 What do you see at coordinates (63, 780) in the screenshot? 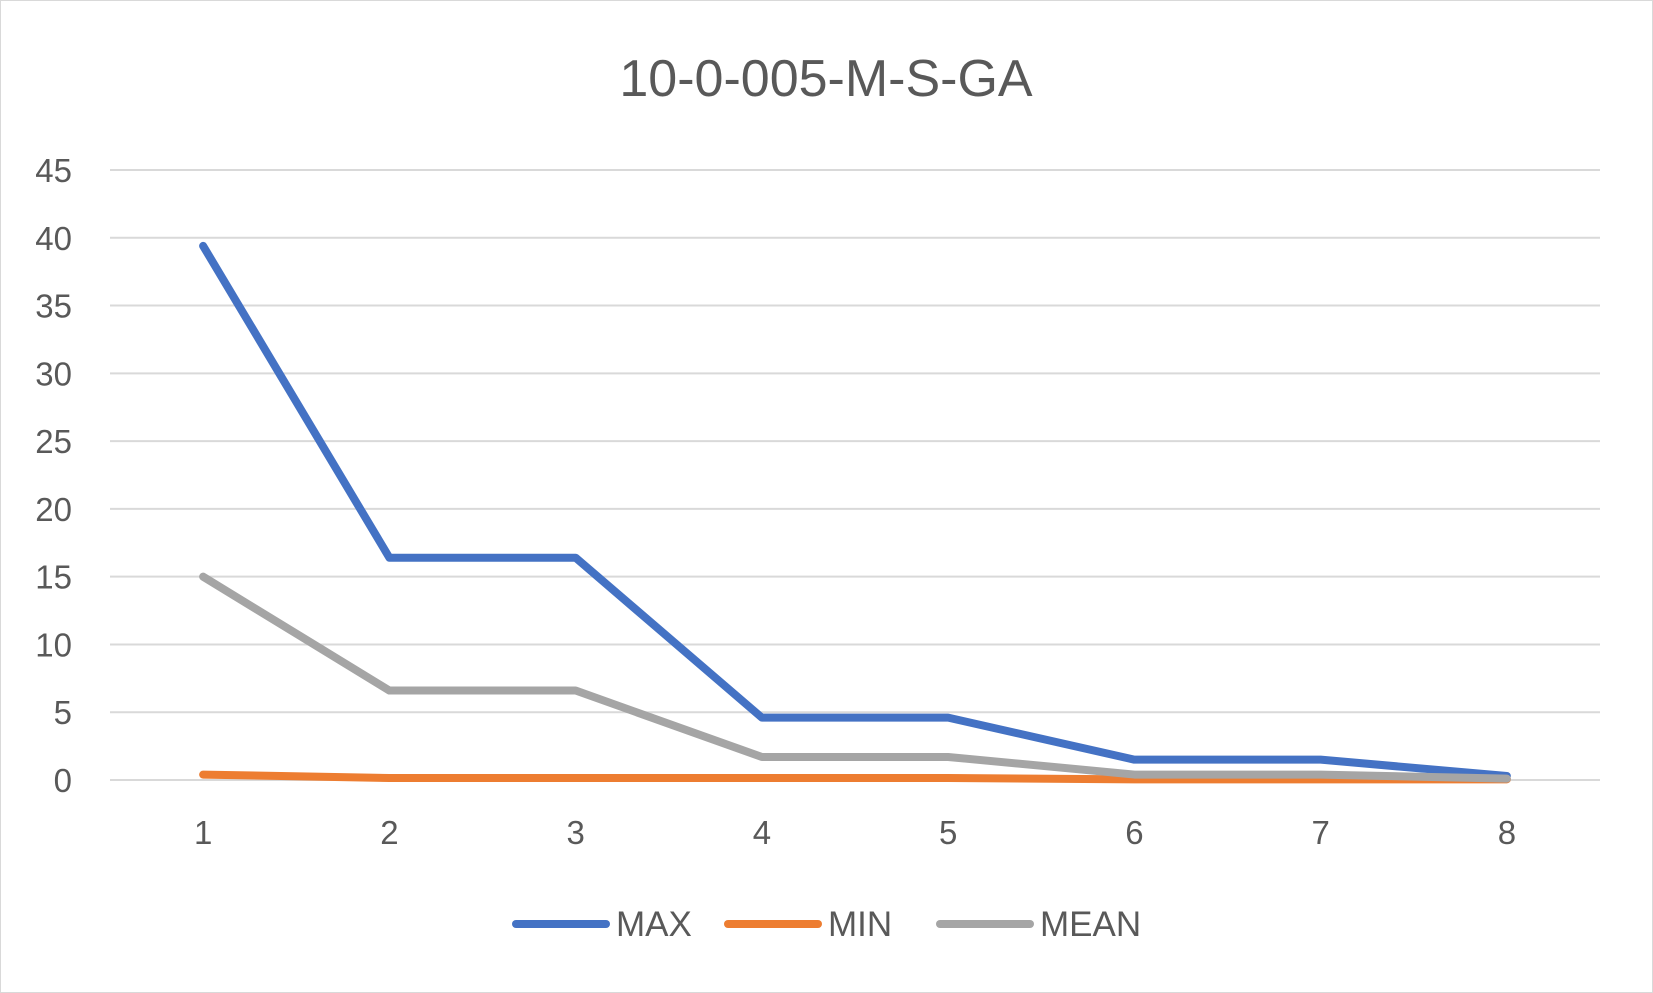
I see `y-tick-label: 0` at bounding box center [63, 780].